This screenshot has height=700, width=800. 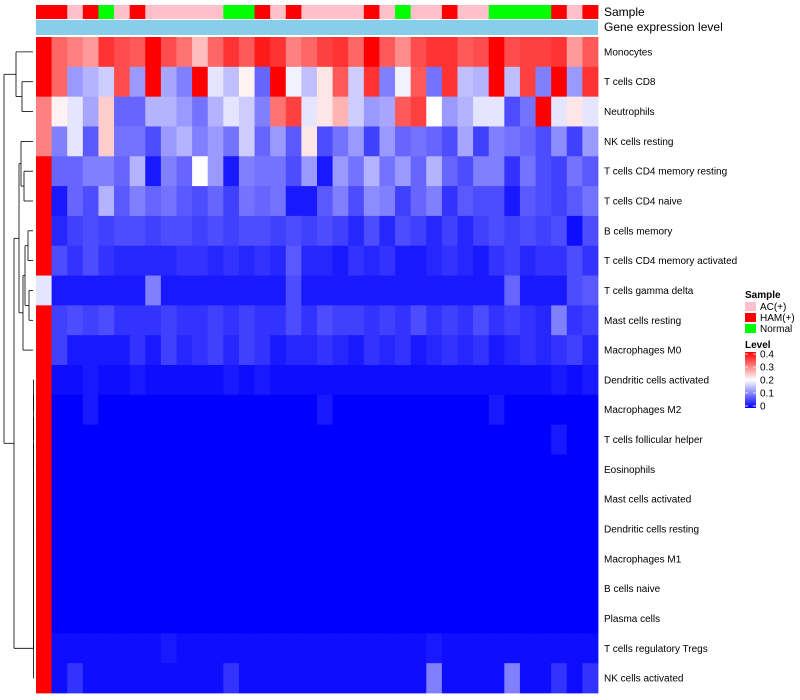 I want to click on legend-label-ham: HAM(+), so click(x=777, y=318).